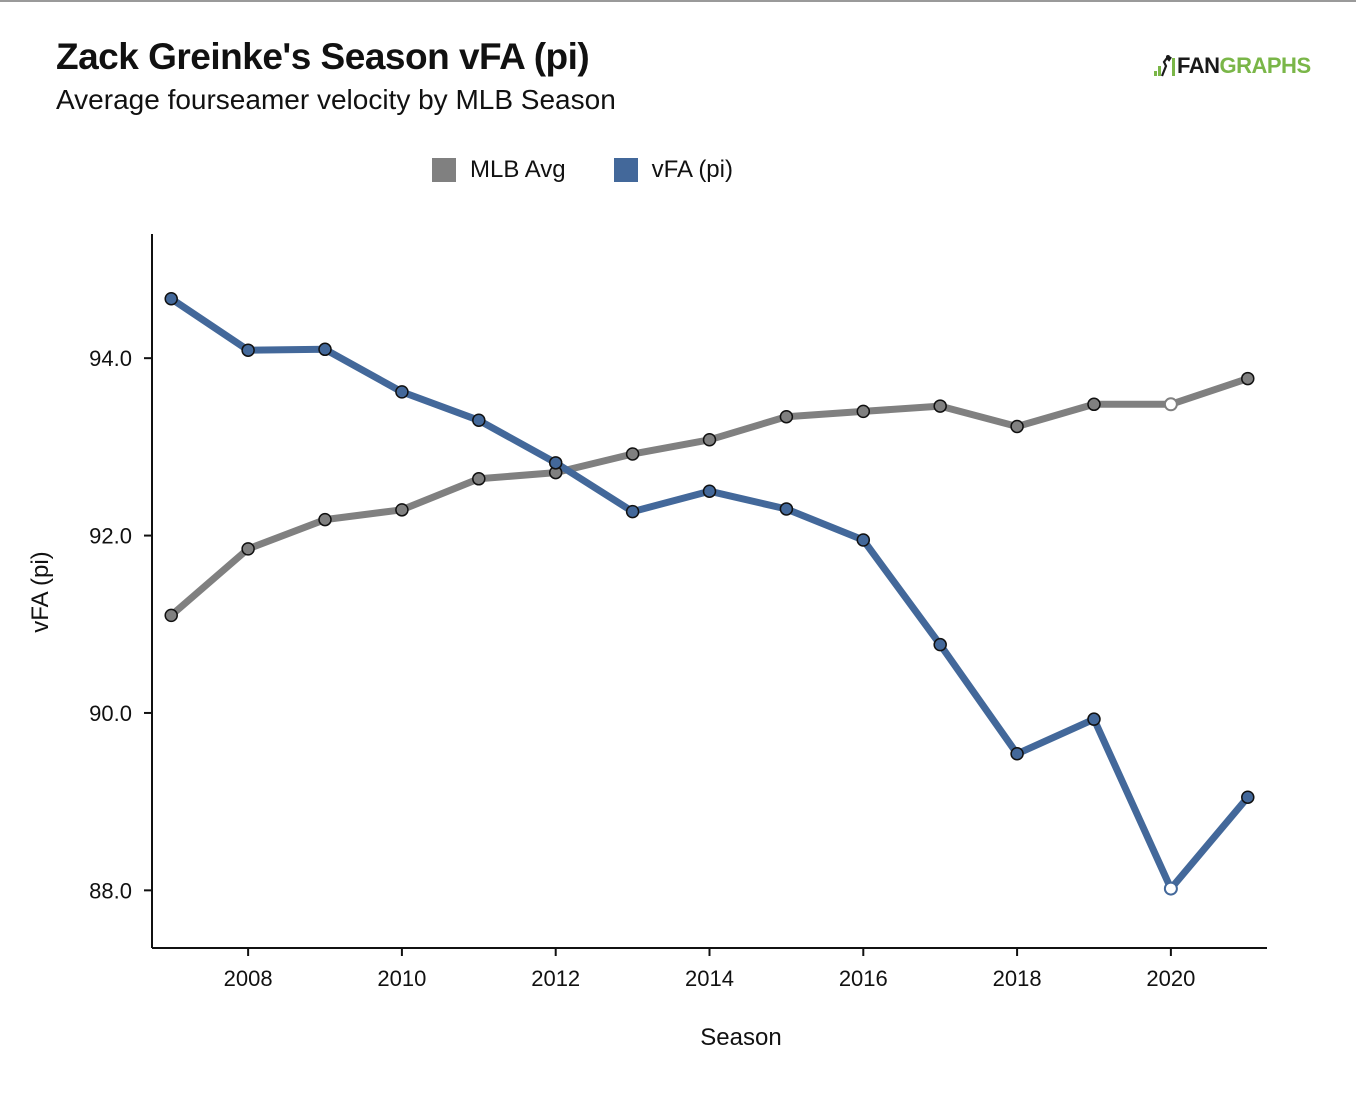  I want to click on chart-title: Zack Greinke's Season vFA (pi), so click(323, 56).